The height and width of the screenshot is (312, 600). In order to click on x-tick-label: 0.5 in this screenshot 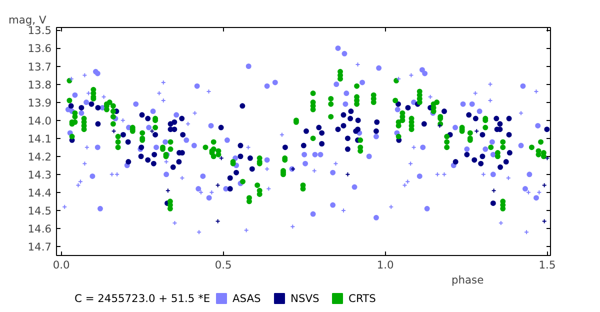, I will do `click(223, 265)`.